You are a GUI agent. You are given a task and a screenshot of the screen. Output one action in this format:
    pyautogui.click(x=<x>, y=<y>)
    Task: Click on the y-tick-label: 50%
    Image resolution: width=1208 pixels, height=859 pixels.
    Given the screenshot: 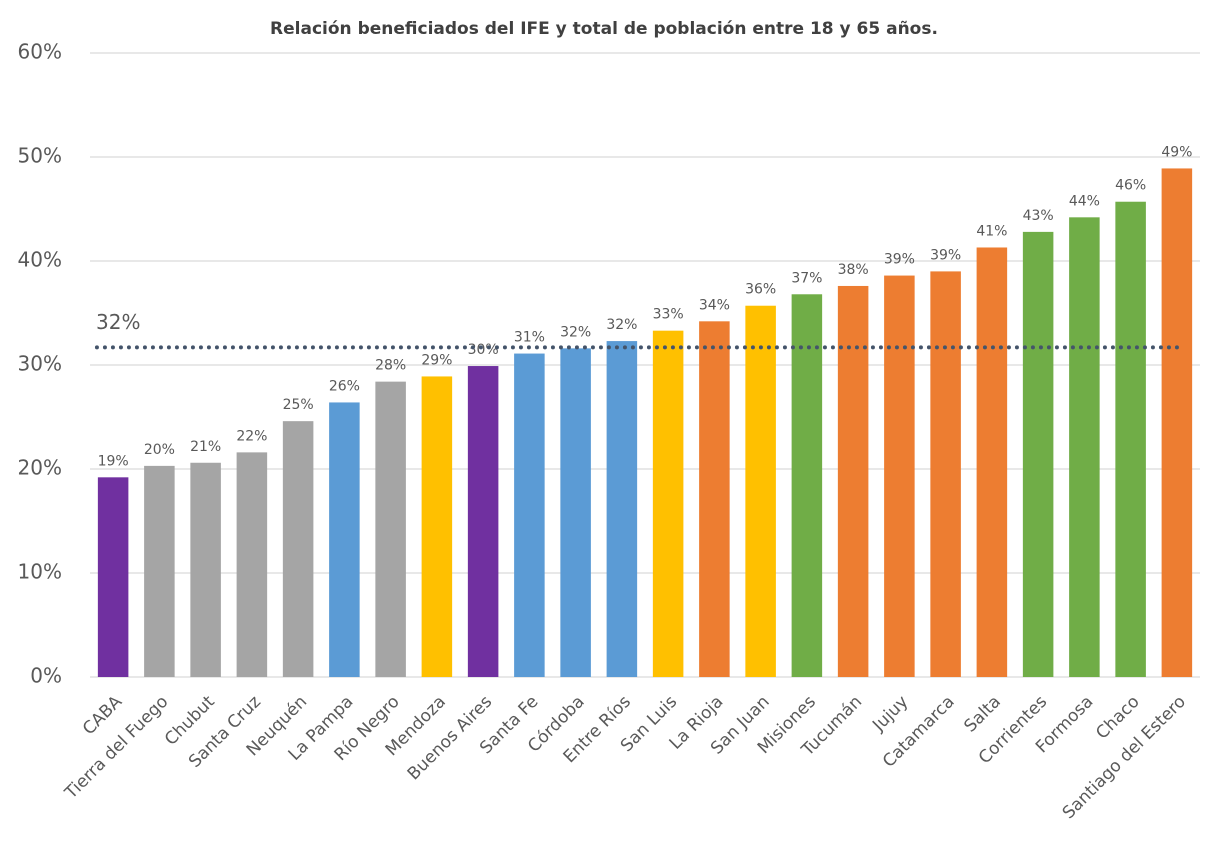 What is the action you would take?
    pyautogui.click(x=40, y=156)
    